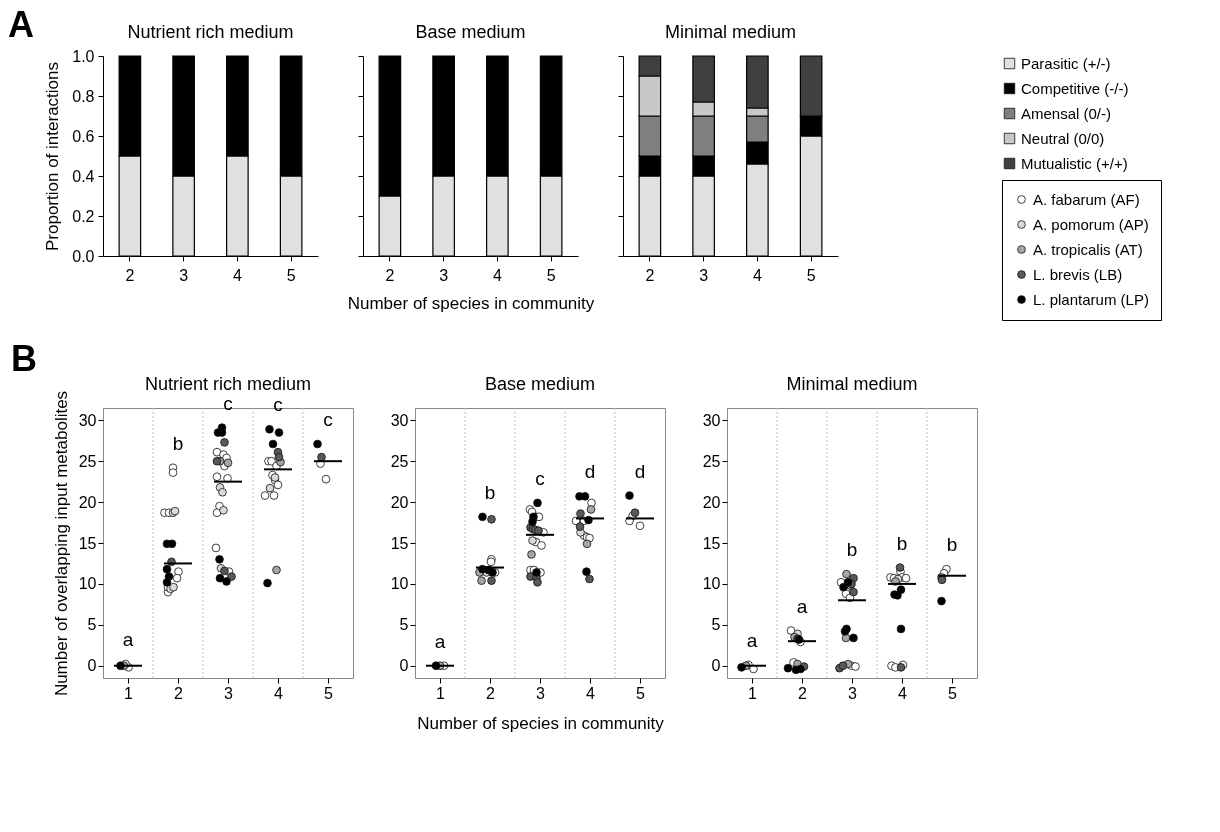  I want to click on y-tick-label: 0.0, so click(83, 256).